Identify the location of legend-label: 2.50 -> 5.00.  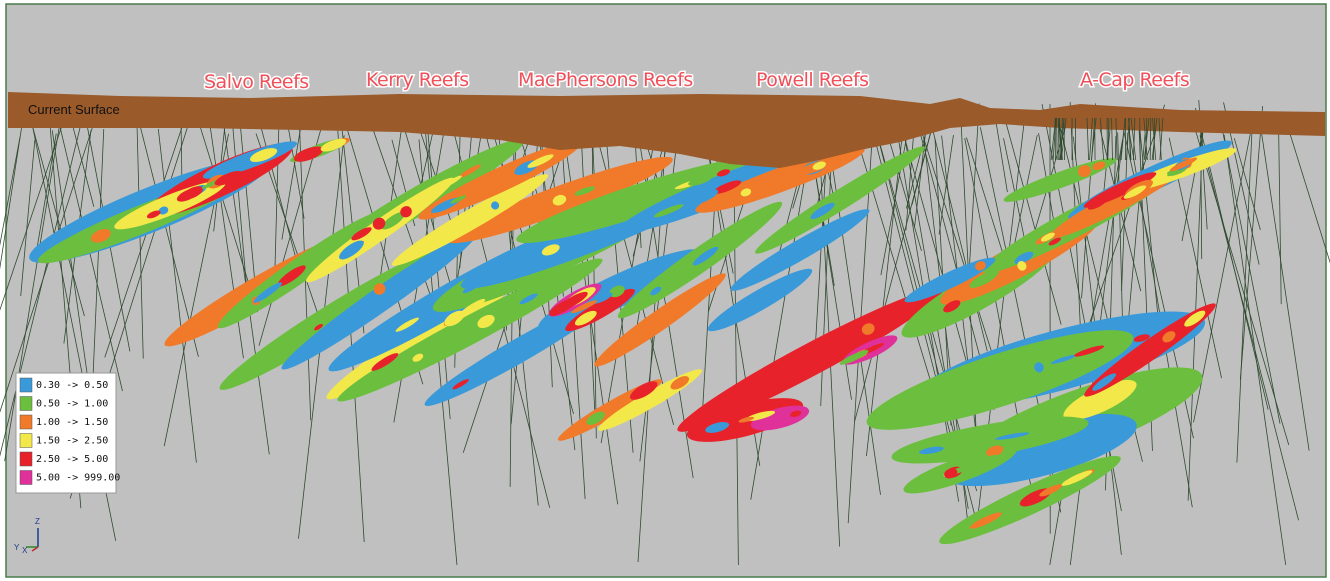
(72, 459).